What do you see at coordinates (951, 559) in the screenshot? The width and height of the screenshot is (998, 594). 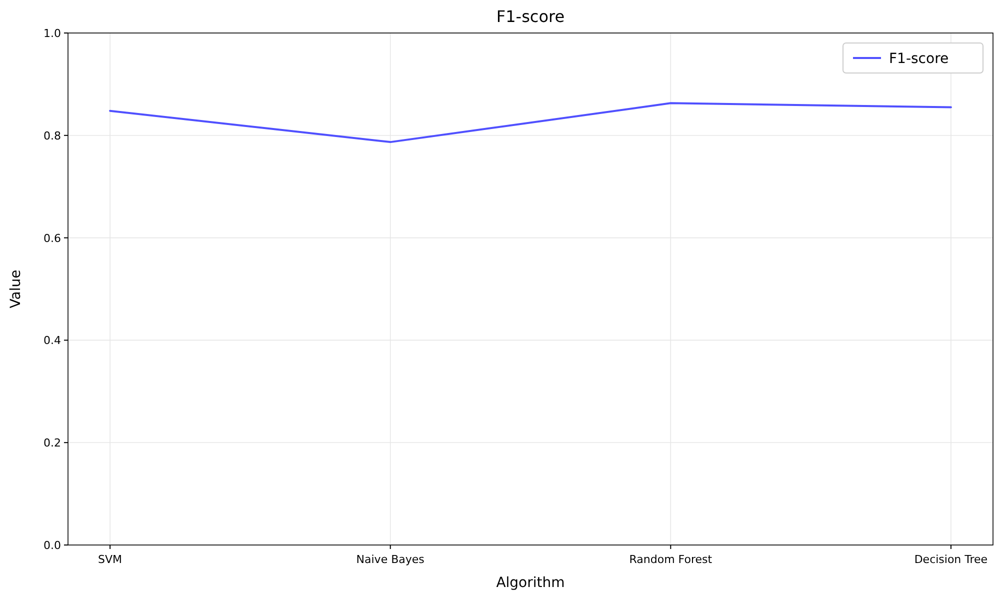 I see `x-tick-label: Decision Tree` at bounding box center [951, 559].